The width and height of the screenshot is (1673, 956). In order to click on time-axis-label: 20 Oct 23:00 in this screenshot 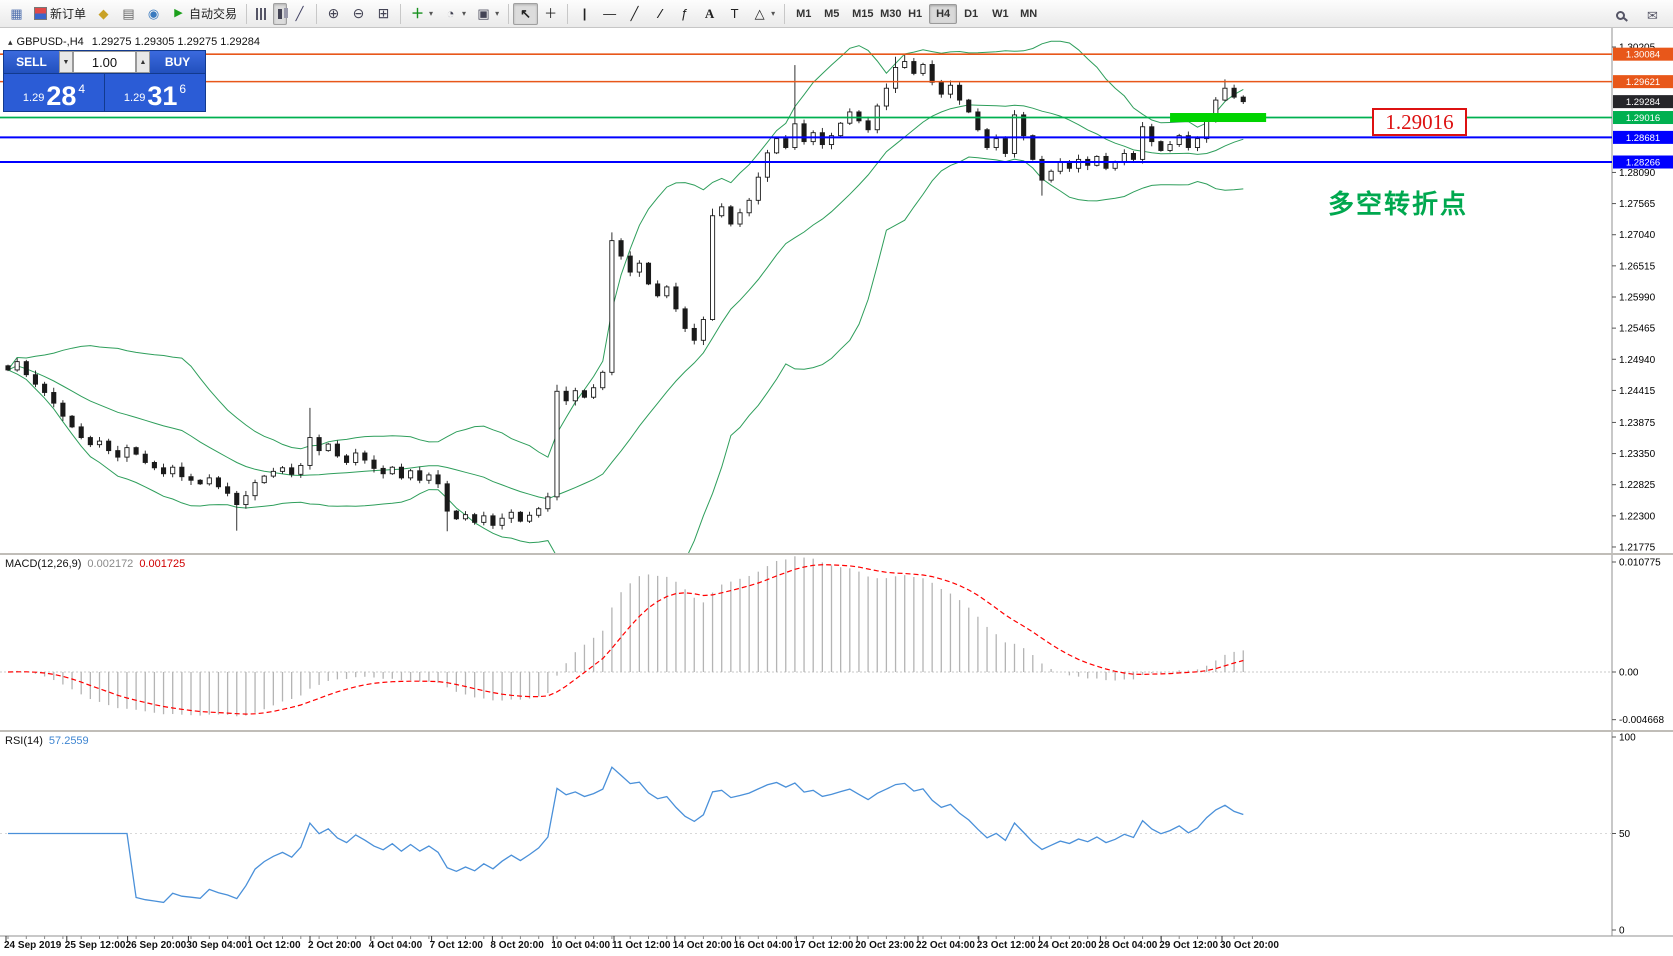, I will do `click(885, 945)`.